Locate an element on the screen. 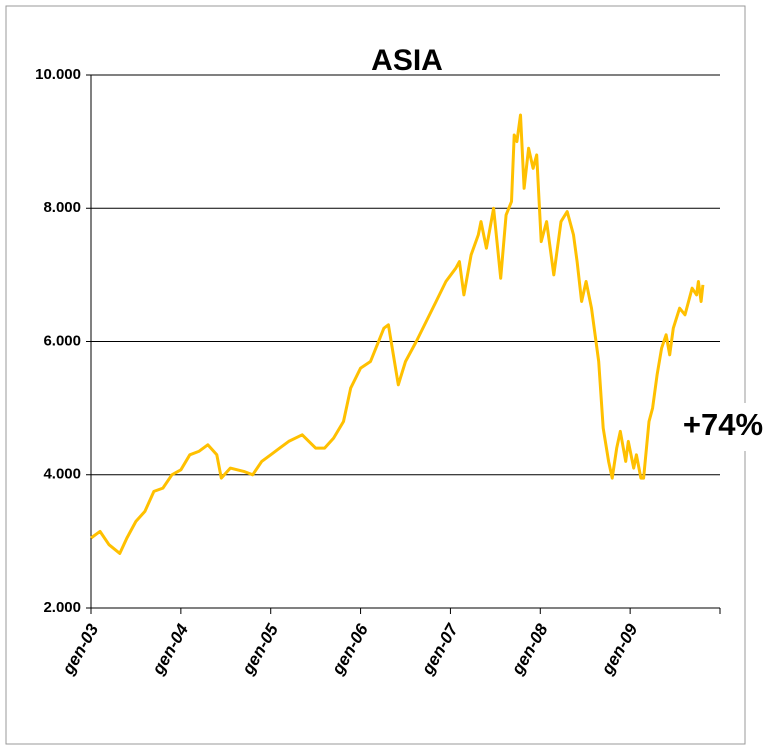 Image resolution: width=771 pixels, height=748 pixels. x-tick-label: gen-05 is located at coordinates (260, 649).